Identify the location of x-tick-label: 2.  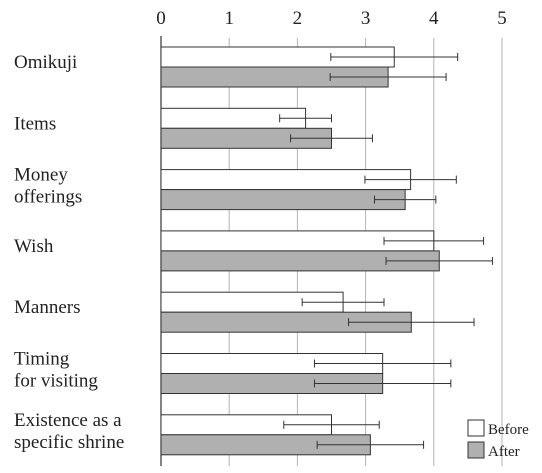
(298, 18).